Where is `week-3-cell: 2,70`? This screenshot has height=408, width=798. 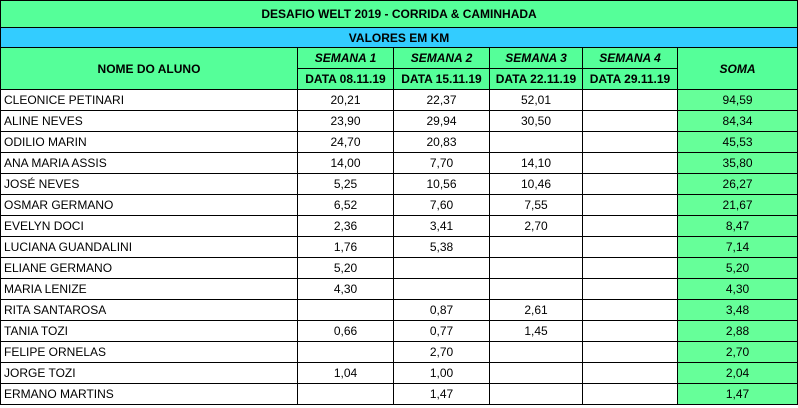 week-3-cell: 2,70 is located at coordinates (536, 226).